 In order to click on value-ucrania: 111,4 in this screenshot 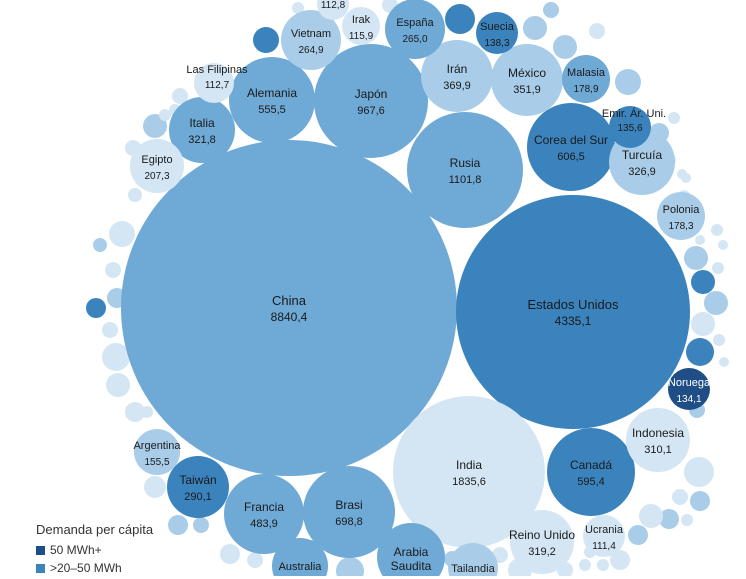, I will do `click(604, 546)`.